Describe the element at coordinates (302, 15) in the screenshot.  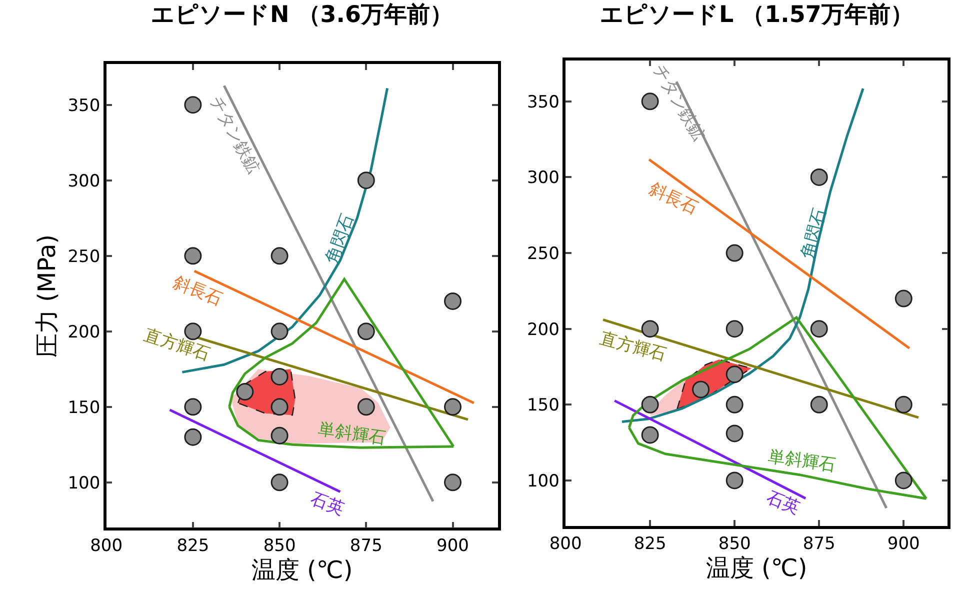
I see `chart-title: エピソードN （3.6万年前）` at that location.